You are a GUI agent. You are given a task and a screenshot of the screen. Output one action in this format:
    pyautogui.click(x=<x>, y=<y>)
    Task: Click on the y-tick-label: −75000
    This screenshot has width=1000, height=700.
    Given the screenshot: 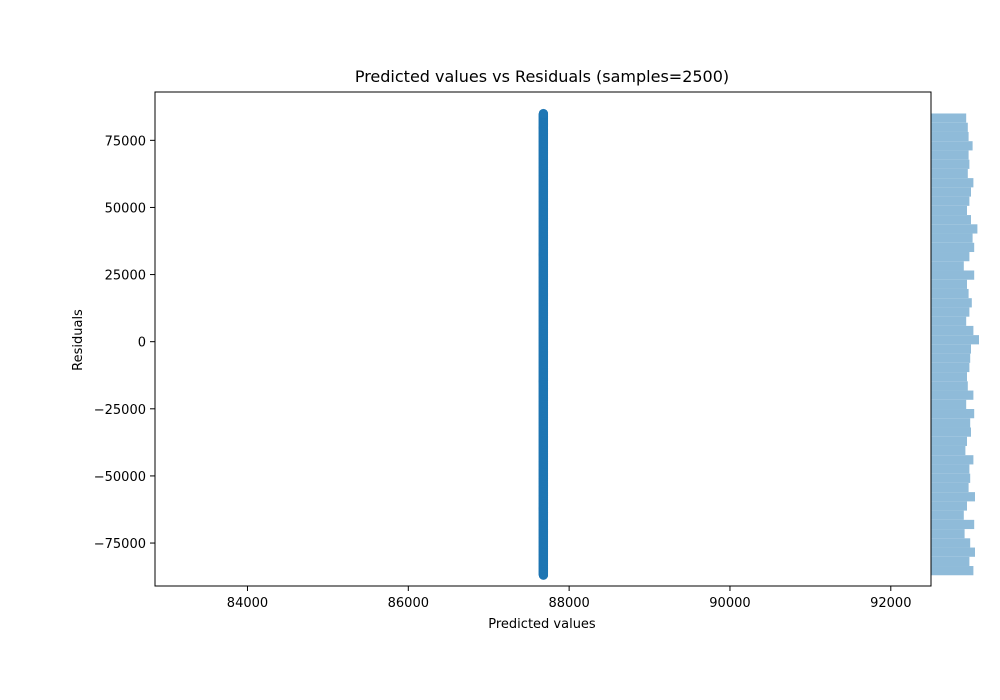 What is the action you would take?
    pyautogui.click(x=120, y=544)
    